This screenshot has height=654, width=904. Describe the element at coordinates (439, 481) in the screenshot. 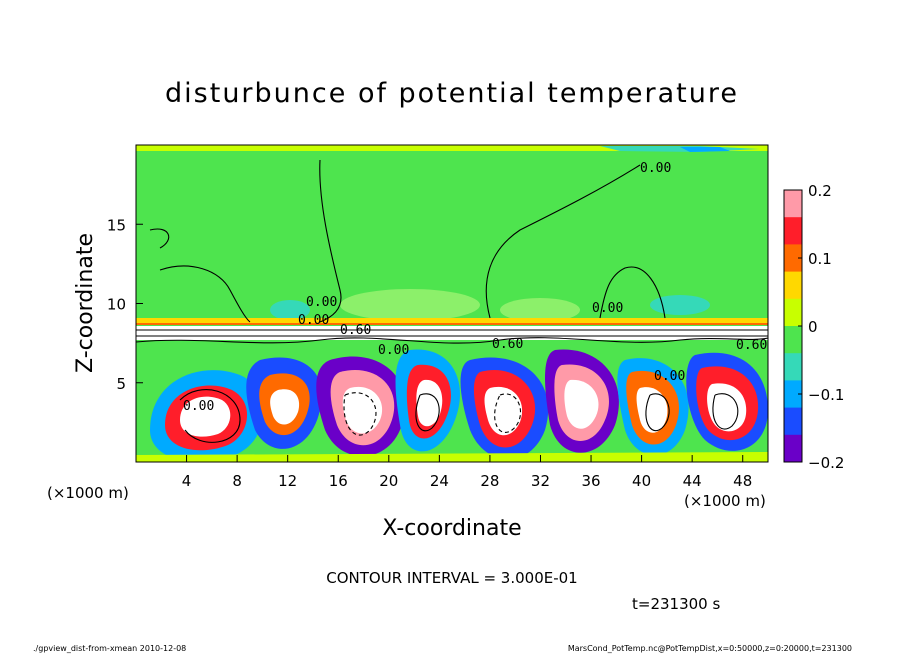

I see `x-tick-label: 24` at that location.